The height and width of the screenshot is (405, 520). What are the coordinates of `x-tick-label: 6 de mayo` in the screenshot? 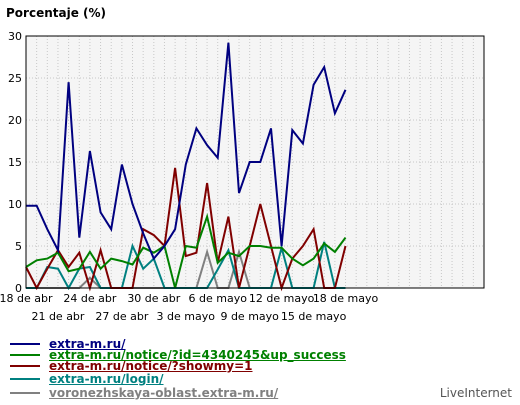 It's located at (218, 298).